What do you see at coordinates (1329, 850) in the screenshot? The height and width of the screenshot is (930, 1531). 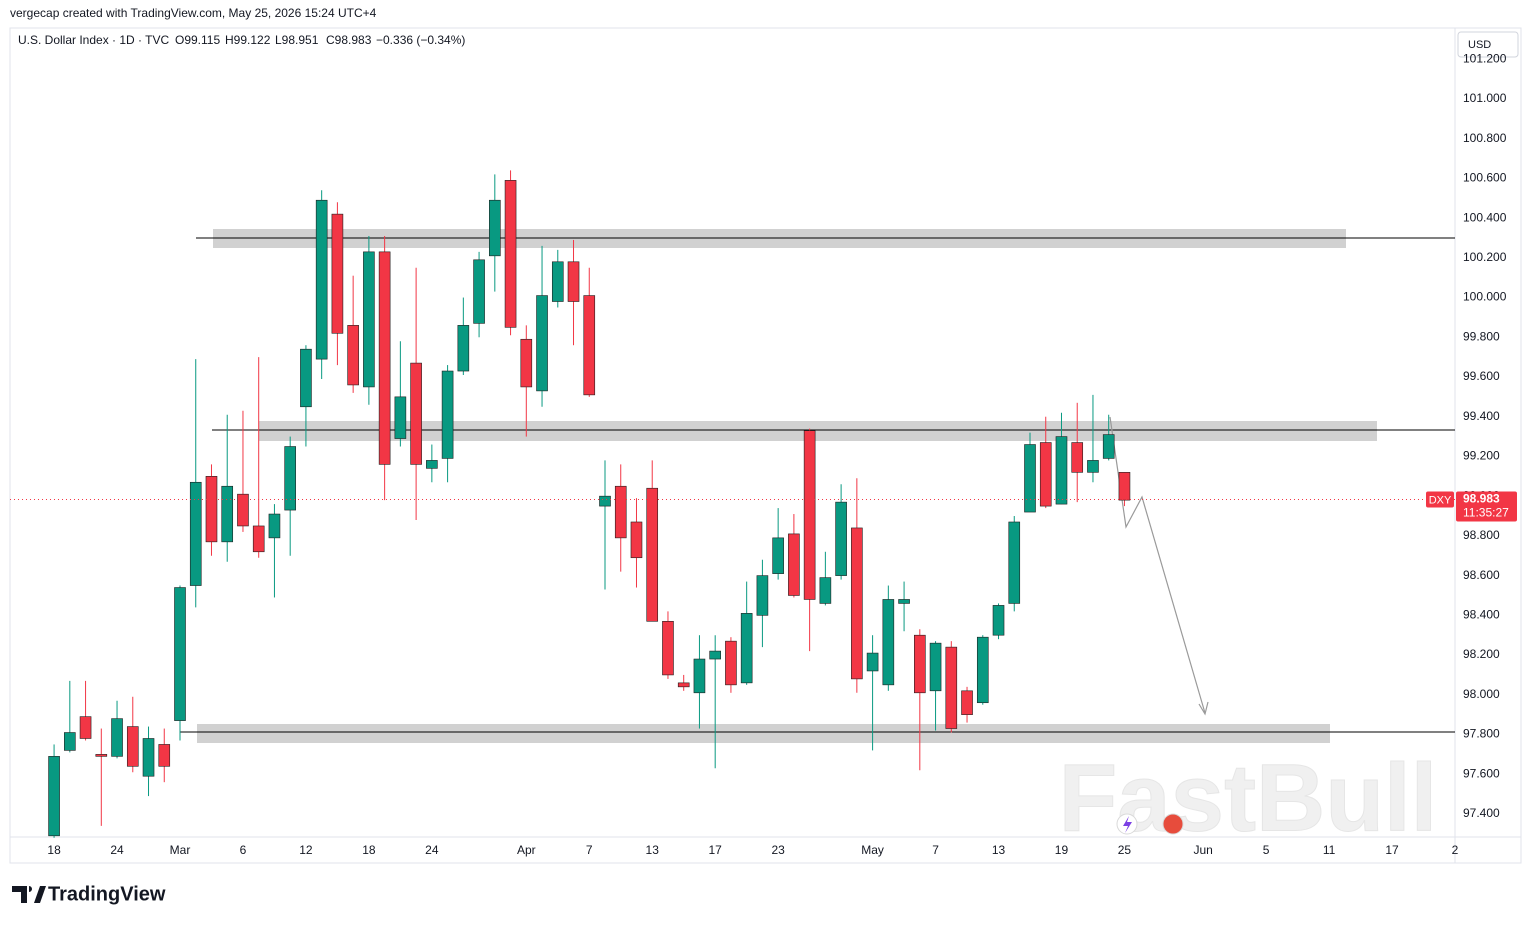 I see `x-tick-label: 11` at bounding box center [1329, 850].